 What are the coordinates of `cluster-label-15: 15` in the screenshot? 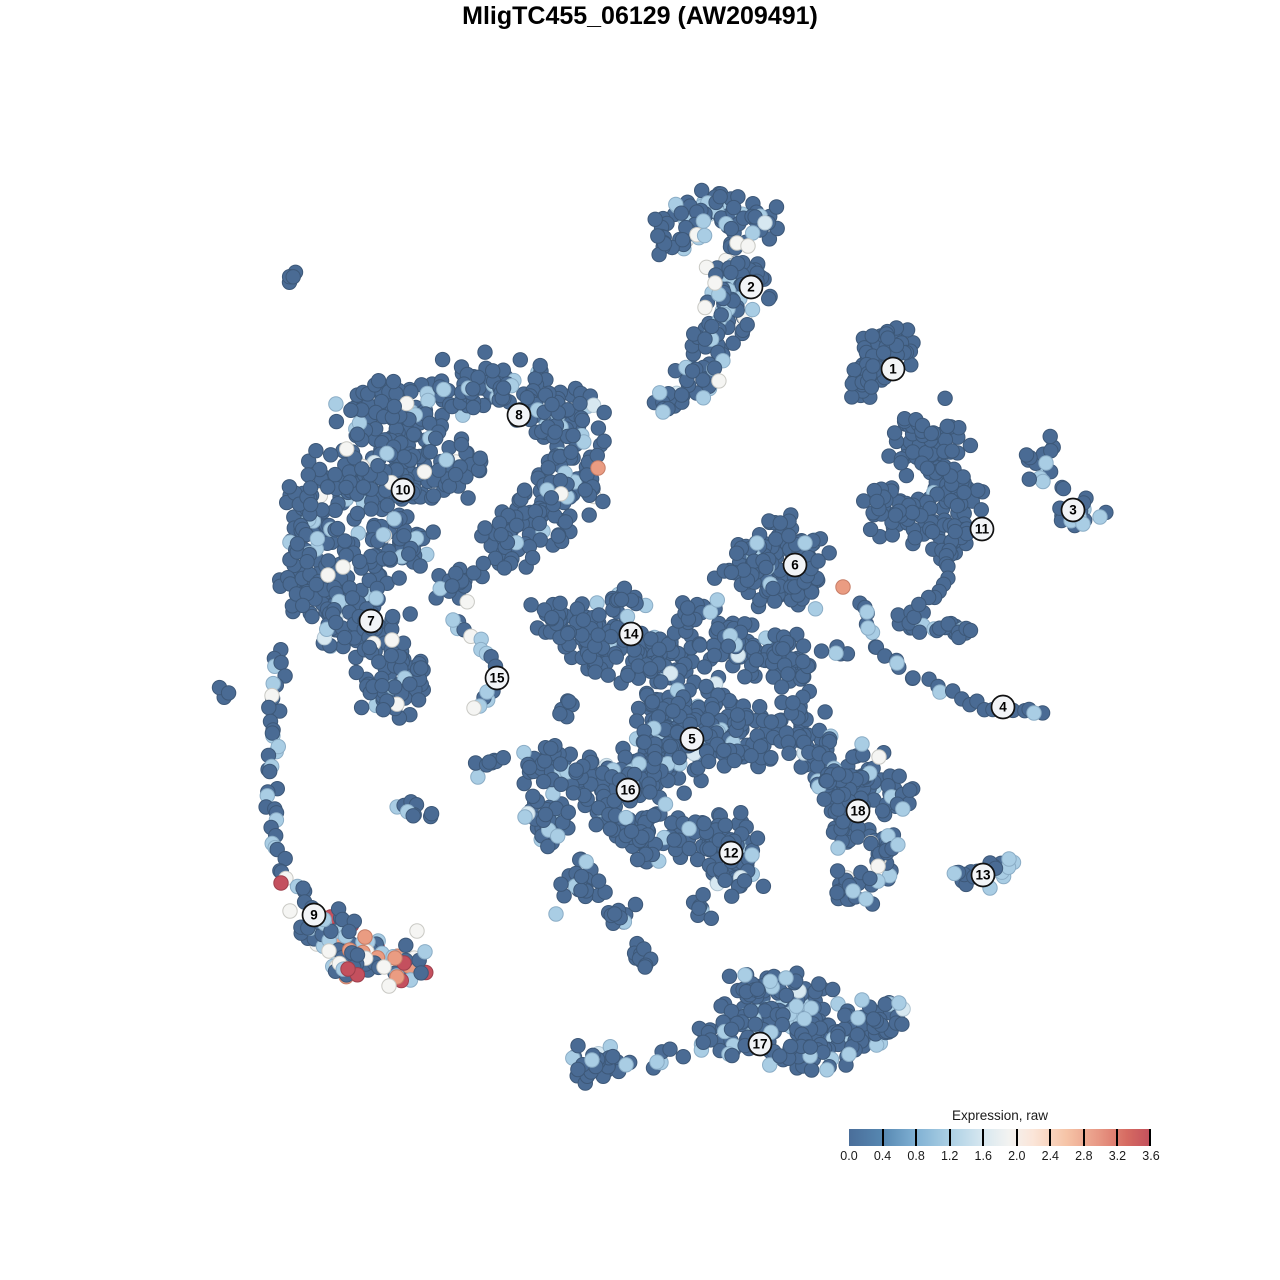 It's located at (497, 678).